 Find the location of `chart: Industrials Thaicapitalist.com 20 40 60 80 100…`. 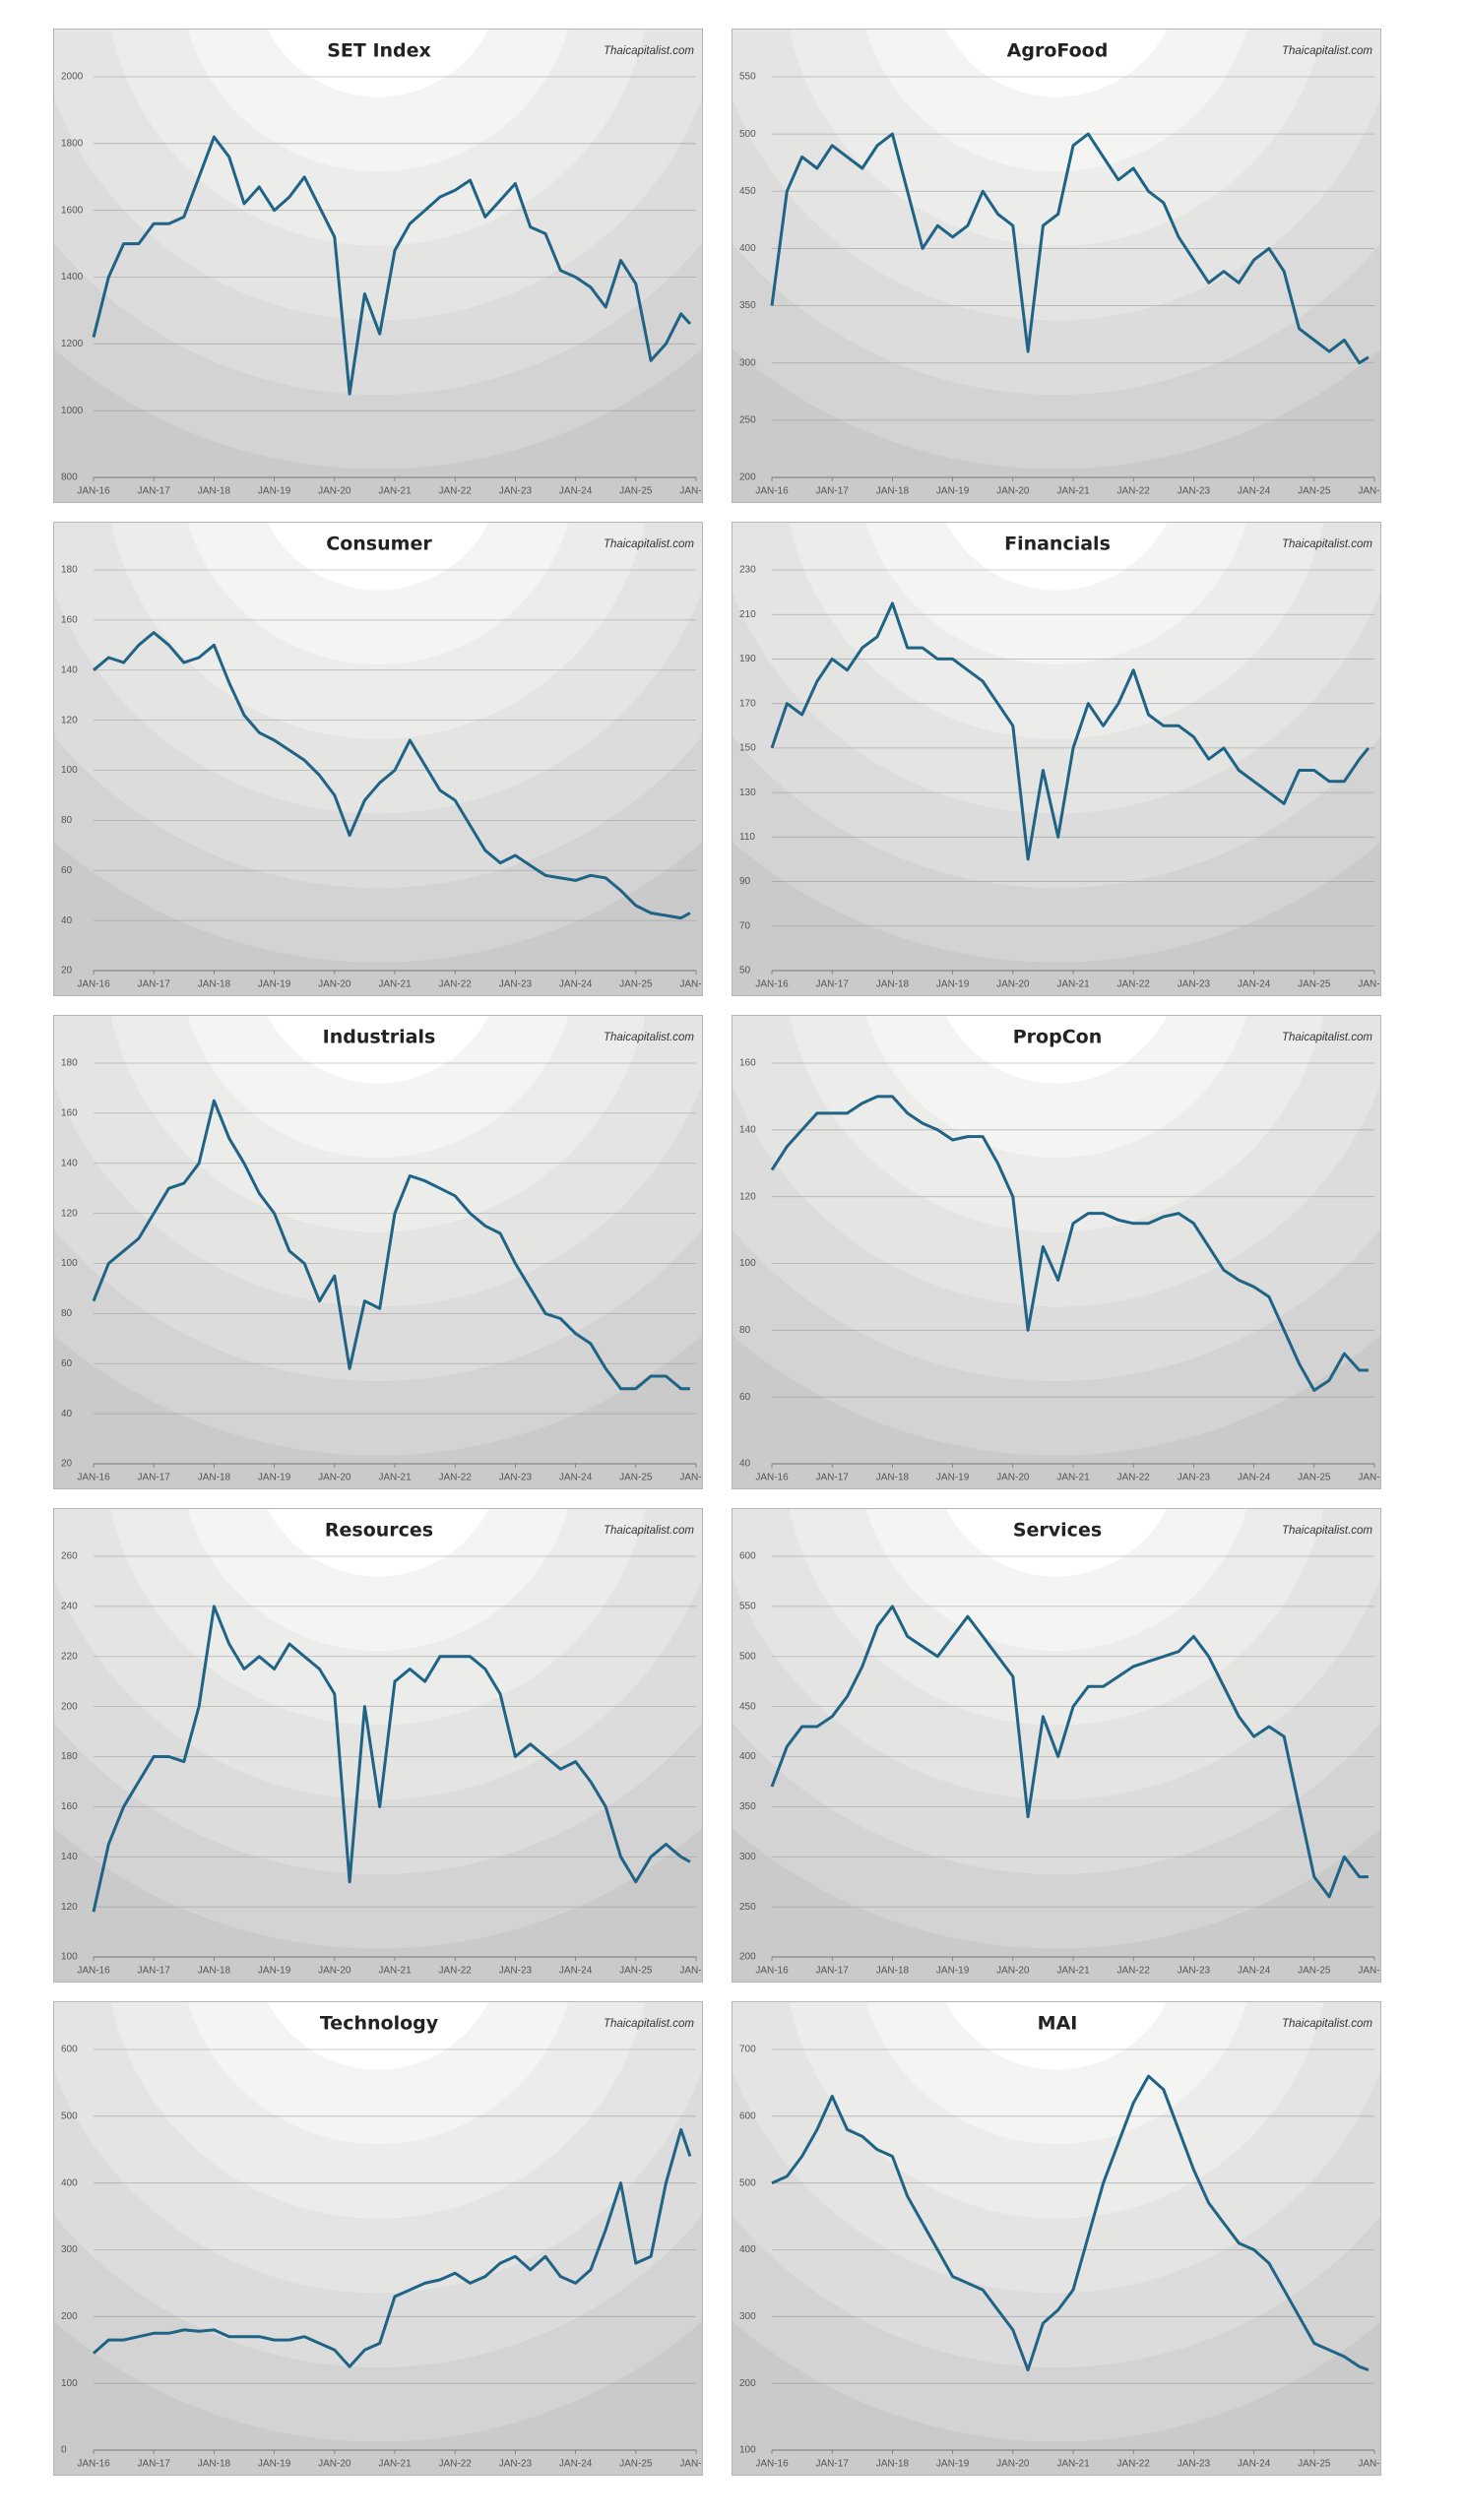

chart: Industrials Thaicapitalist.com 20 40 60 80 100… is located at coordinates (381, 1255).